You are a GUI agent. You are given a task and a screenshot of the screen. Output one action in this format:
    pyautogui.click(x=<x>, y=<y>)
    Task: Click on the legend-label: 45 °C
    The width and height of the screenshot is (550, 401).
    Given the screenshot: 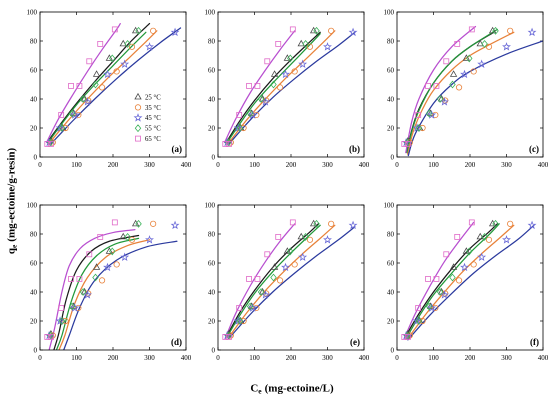 What is the action you would take?
    pyautogui.click(x=153, y=118)
    